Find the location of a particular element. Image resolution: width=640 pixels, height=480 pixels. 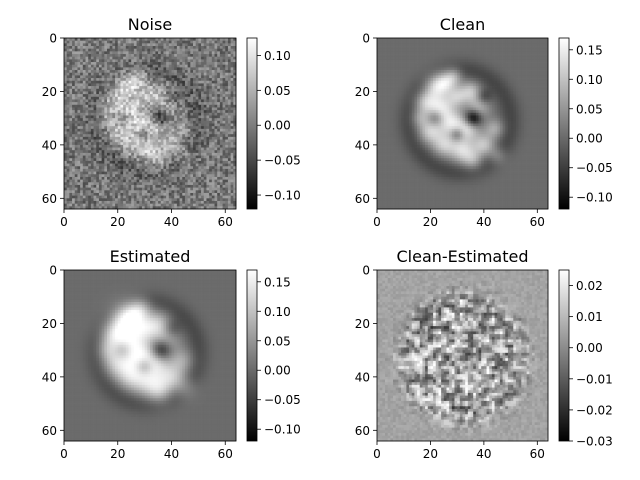

subplot-title: Clean-Estimated is located at coordinates (462, 256).